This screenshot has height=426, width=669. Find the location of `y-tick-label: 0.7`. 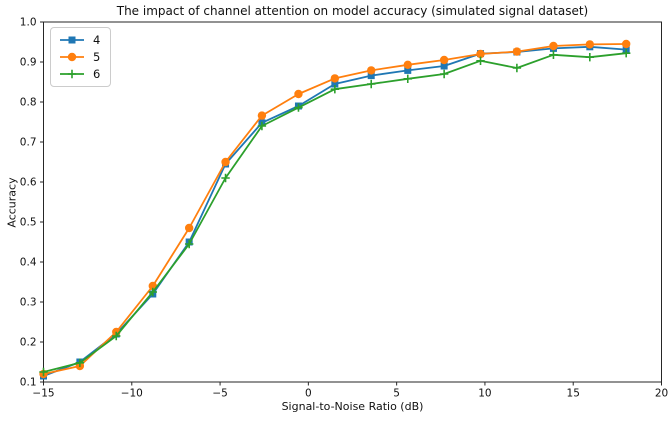

y-tick-label: 0.7 is located at coordinates (28, 143).